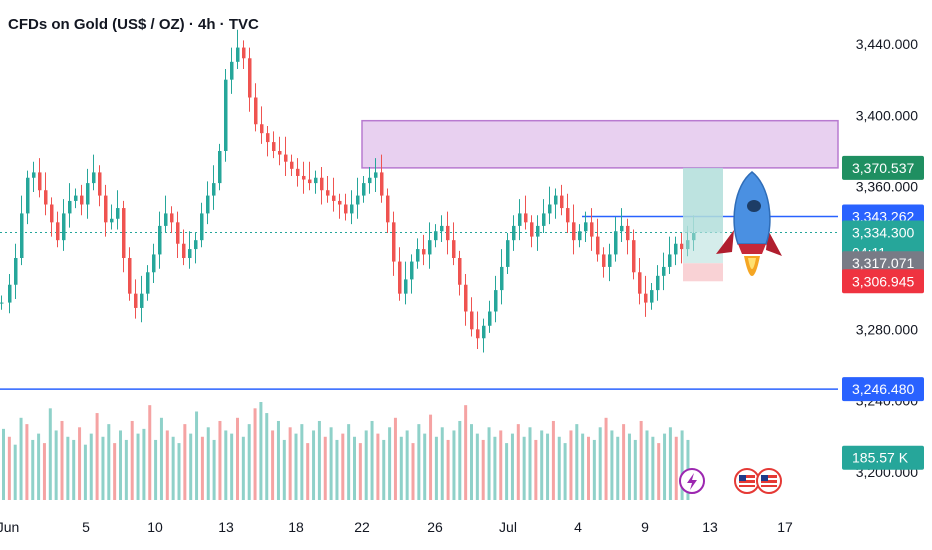 This screenshot has width=932, height=550. I want to click on x-tick-label: 9, so click(645, 527).